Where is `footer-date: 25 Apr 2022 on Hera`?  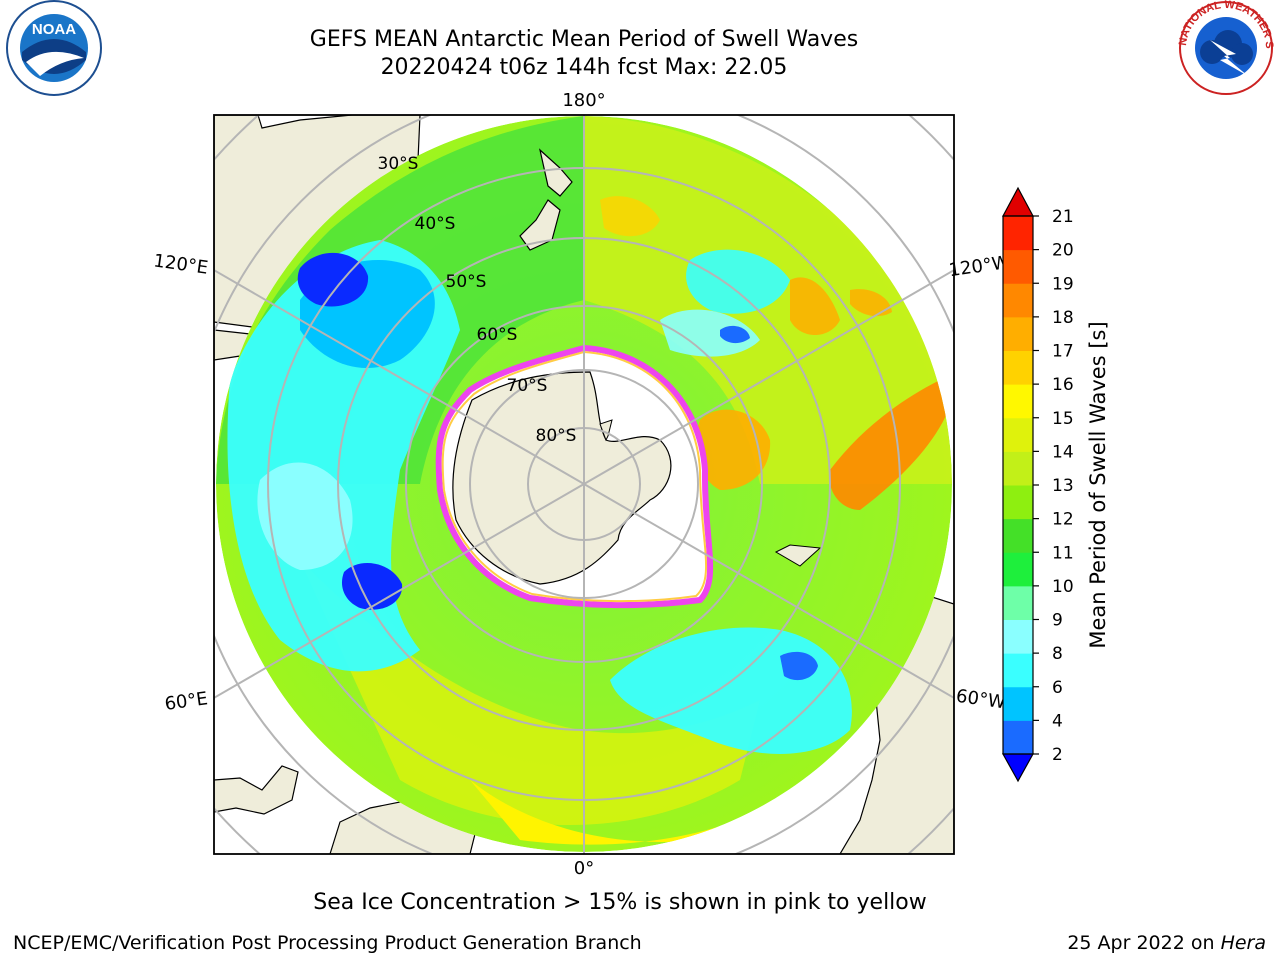
footer-date: 25 Apr 2022 on Hera is located at coordinates (1166, 943).